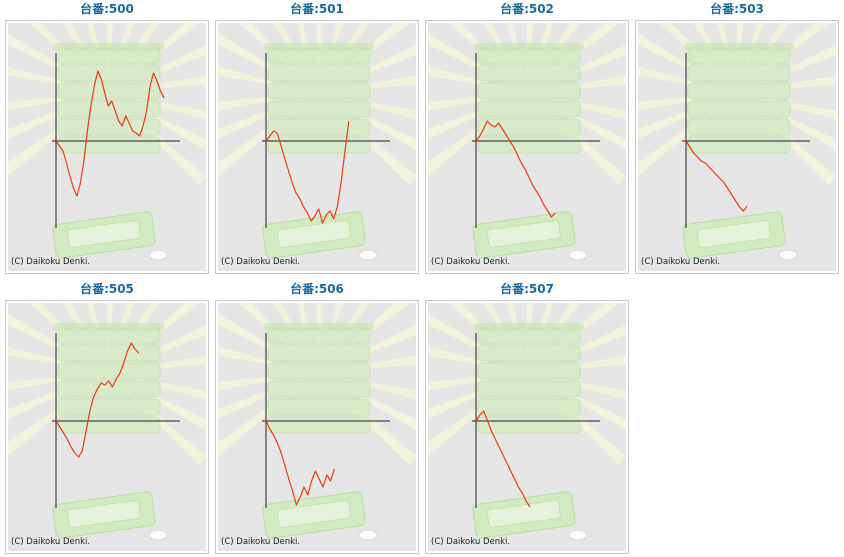 The height and width of the screenshot is (557, 844). I want to click on slot-card-507: 台番:507 (C) Daikoku Denki., so click(527, 418).